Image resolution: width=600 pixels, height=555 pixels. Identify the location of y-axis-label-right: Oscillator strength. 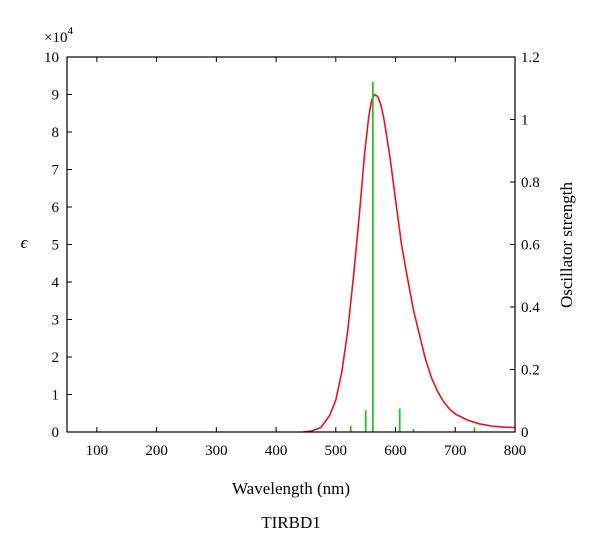
(566, 244).